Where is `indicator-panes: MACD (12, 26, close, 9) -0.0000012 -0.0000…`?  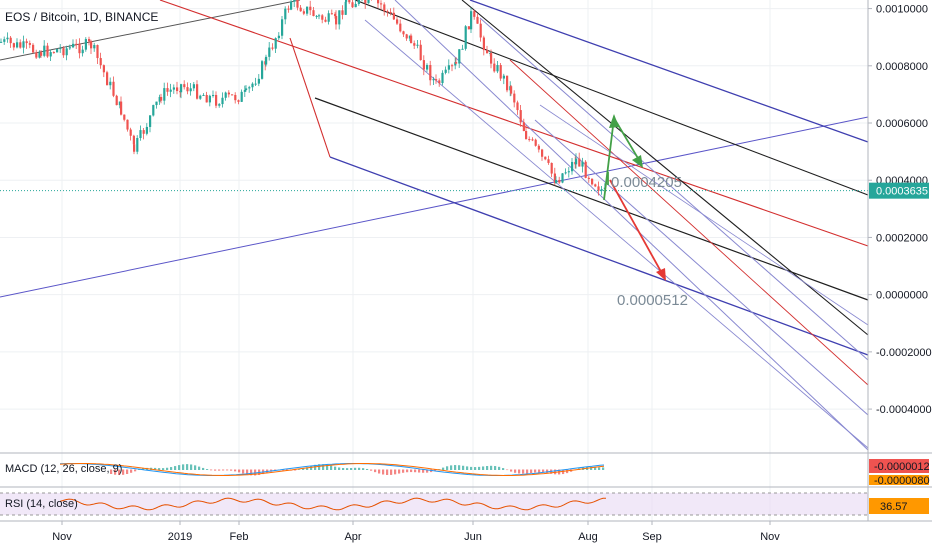 indicator-panes: MACD (12, 26, close, 9) -0.0000012 -0.0000… is located at coordinates (466, 487).